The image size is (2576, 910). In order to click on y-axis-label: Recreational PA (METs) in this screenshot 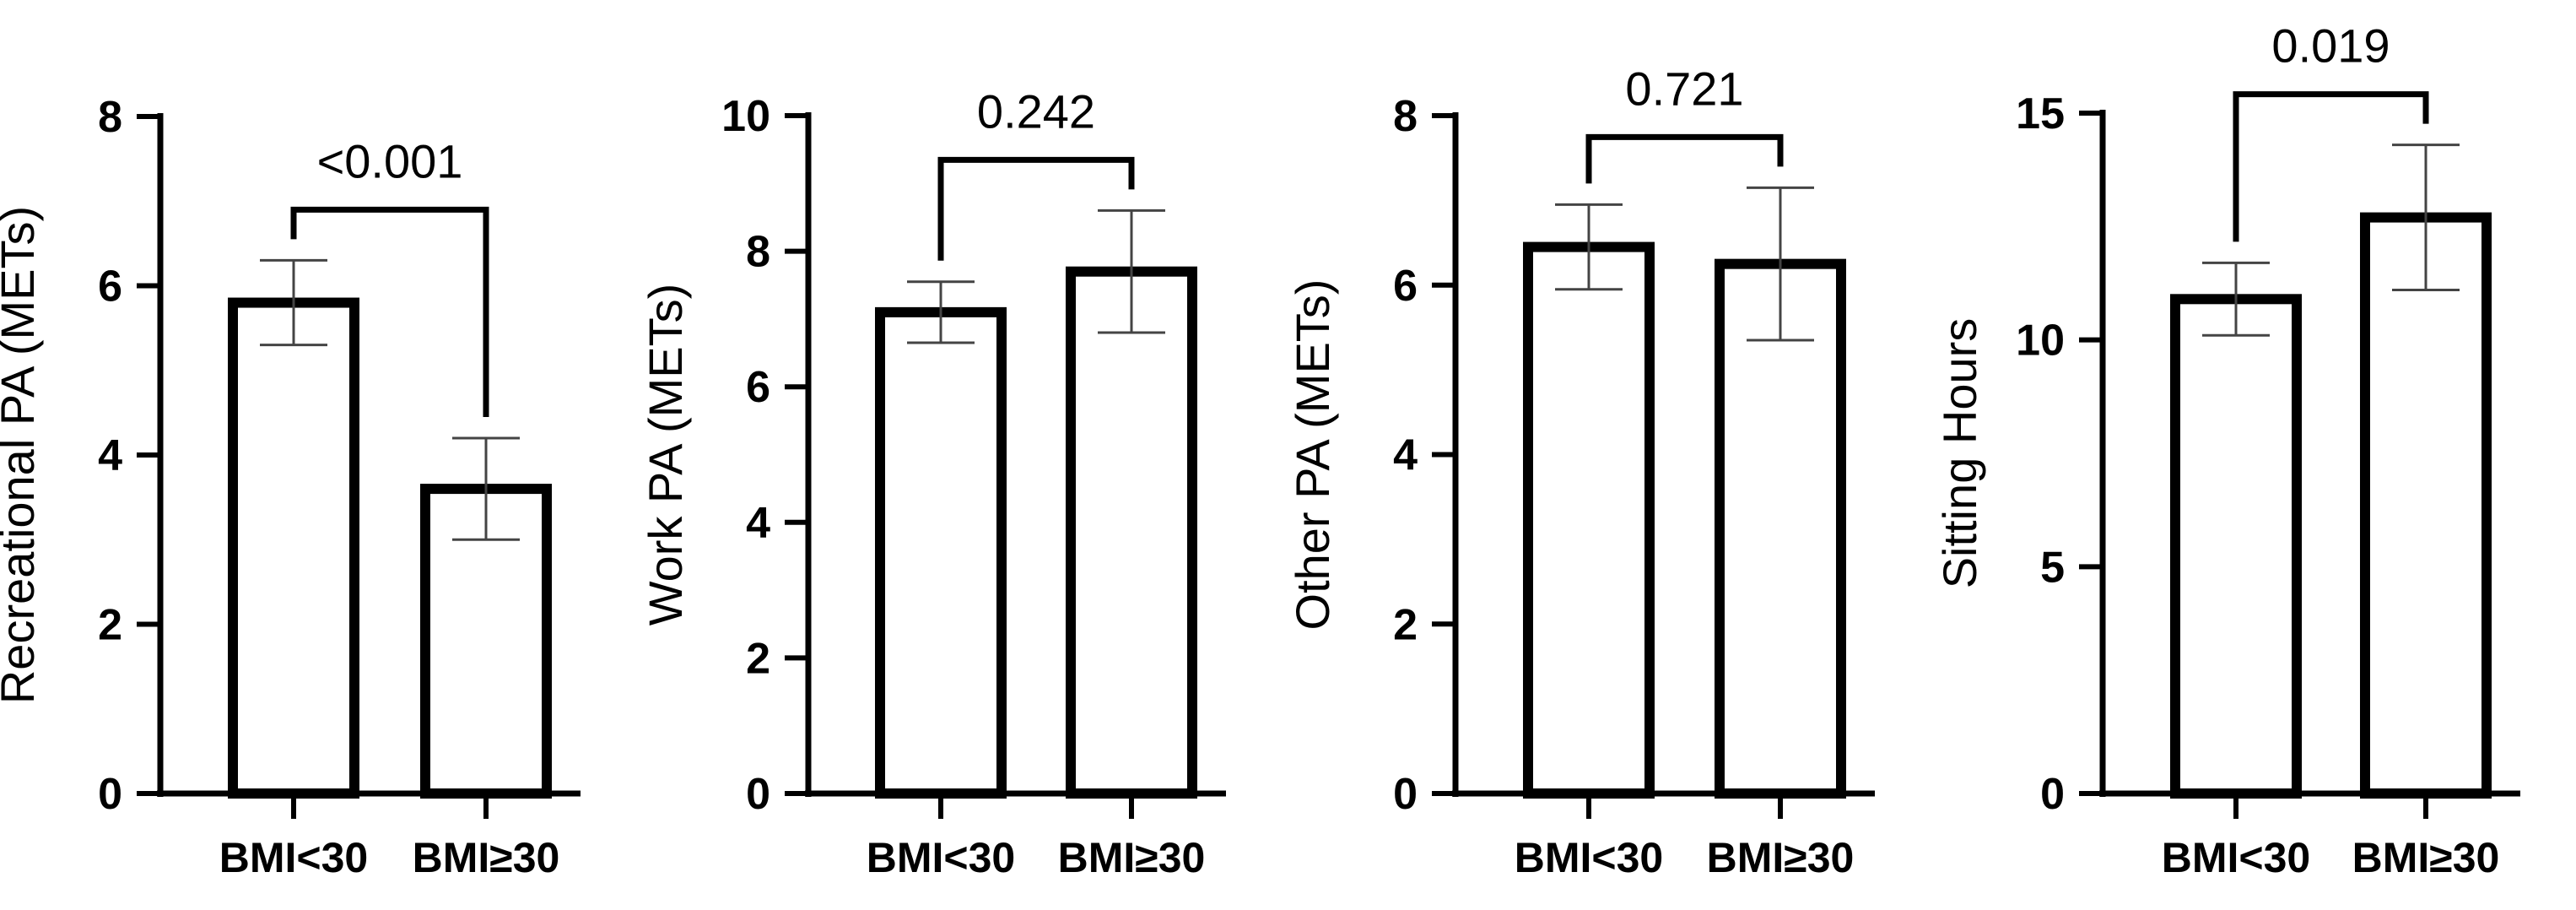, I will do `click(22, 455)`.